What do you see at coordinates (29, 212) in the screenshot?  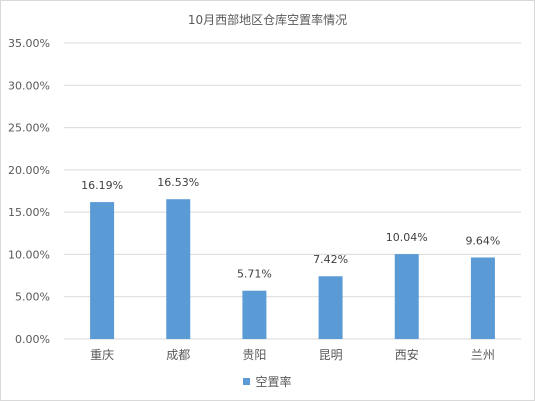 I see `y-tick-label: 15.00%` at bounding box center [29, 212].